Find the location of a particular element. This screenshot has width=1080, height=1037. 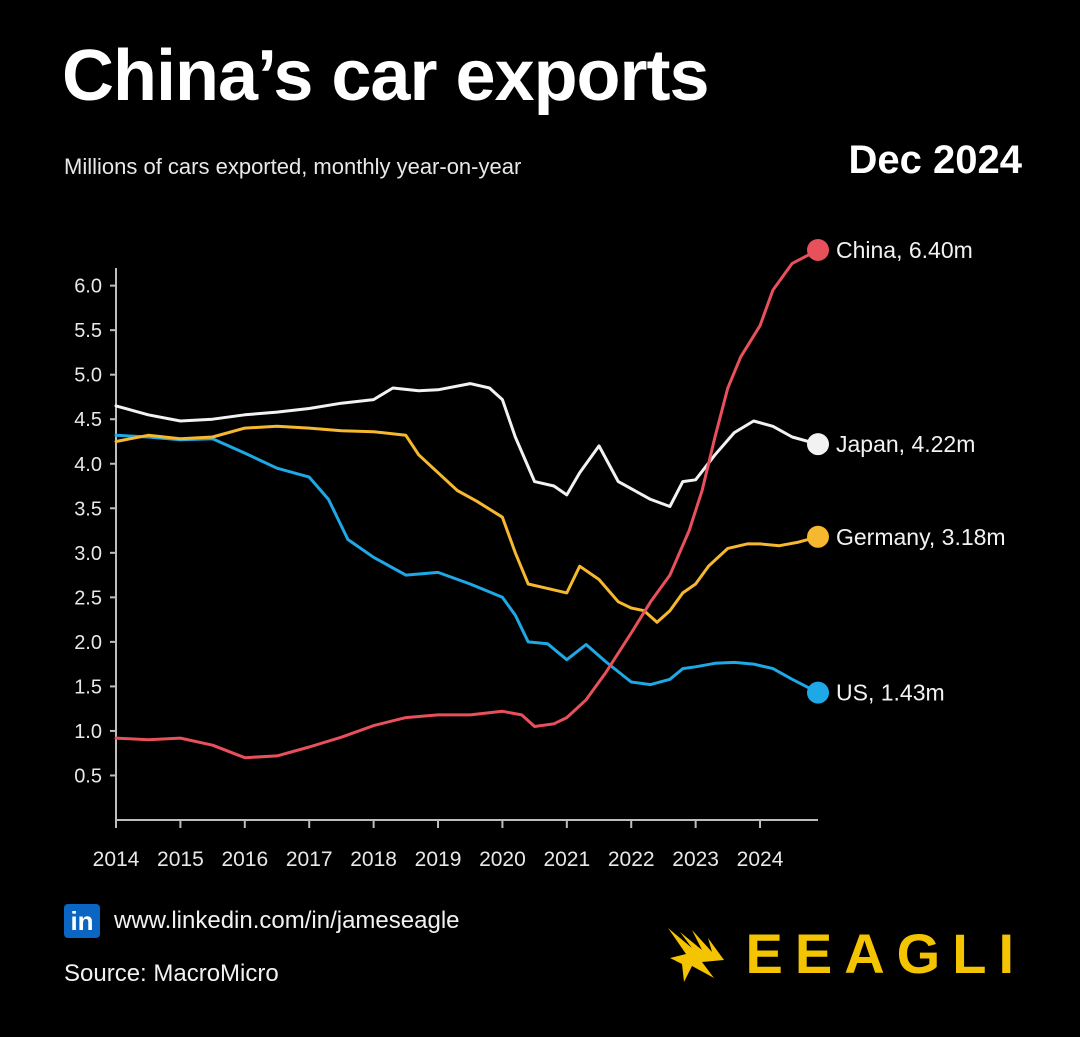

y-tick-label: 4.0 is located at coordinates (88, 465).